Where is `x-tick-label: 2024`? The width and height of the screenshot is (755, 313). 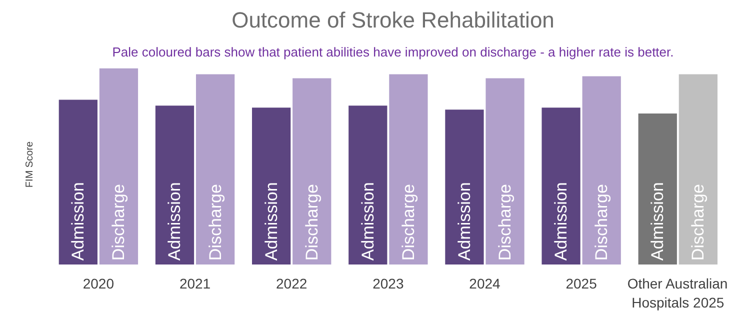
x-tick-label: 2024 is located at coordinates (485, 284).